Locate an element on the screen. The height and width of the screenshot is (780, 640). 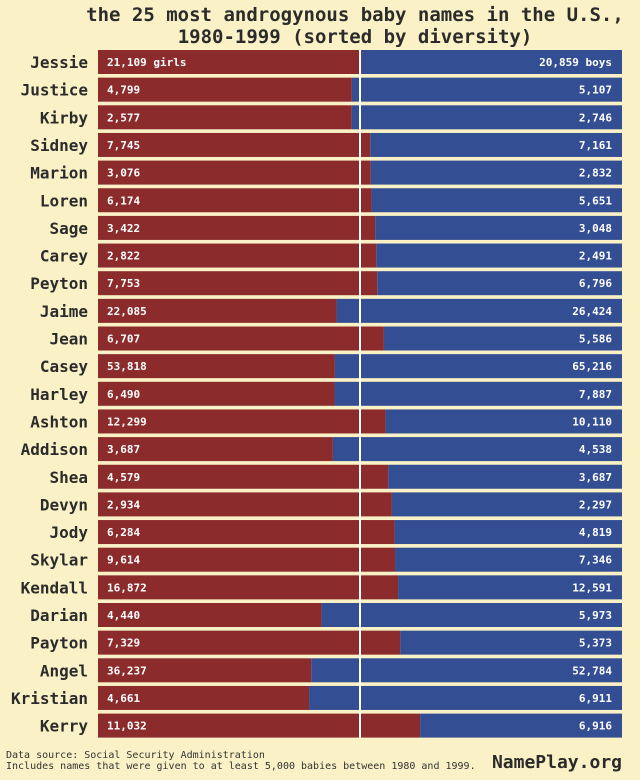
boys-value-label: 4,538 is located at coordinates (595, 449).